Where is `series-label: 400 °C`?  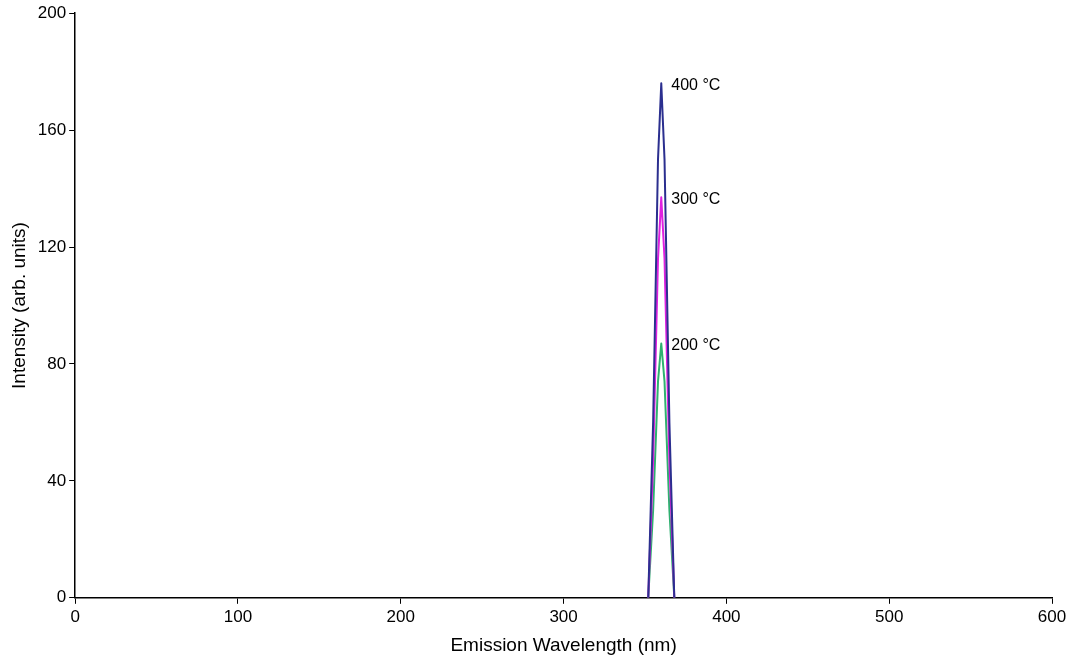 series-label: 400 °C is located at coordinates (696, 84).